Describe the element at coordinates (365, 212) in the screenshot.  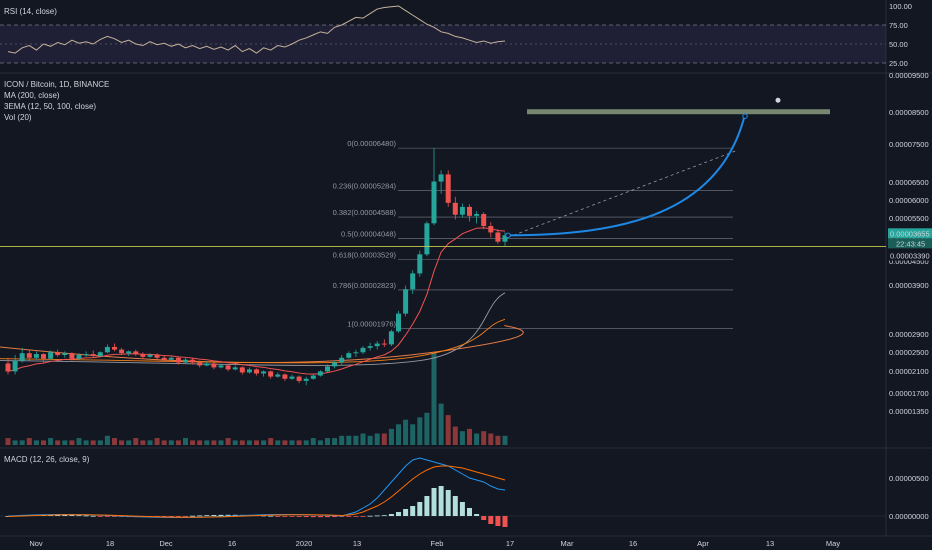
I see `fib-level-label: 0.382(0.00004588)` at that location.